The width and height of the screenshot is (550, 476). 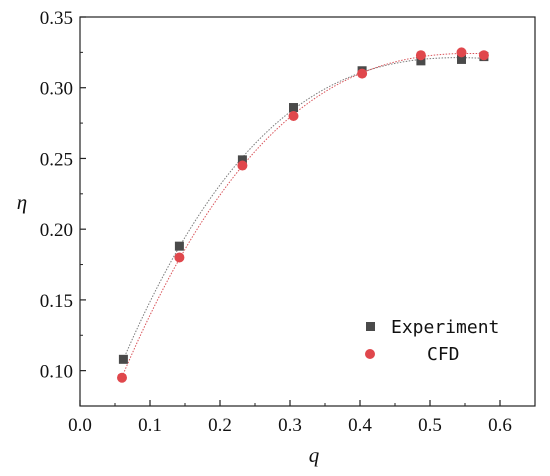 What do you see at coordinates (63, 195) in the screenshot?
I see `y-axis-ticks: 0.10 0.15 0.20 0.25 0.30 0.35` at bounding box center [63, 195].